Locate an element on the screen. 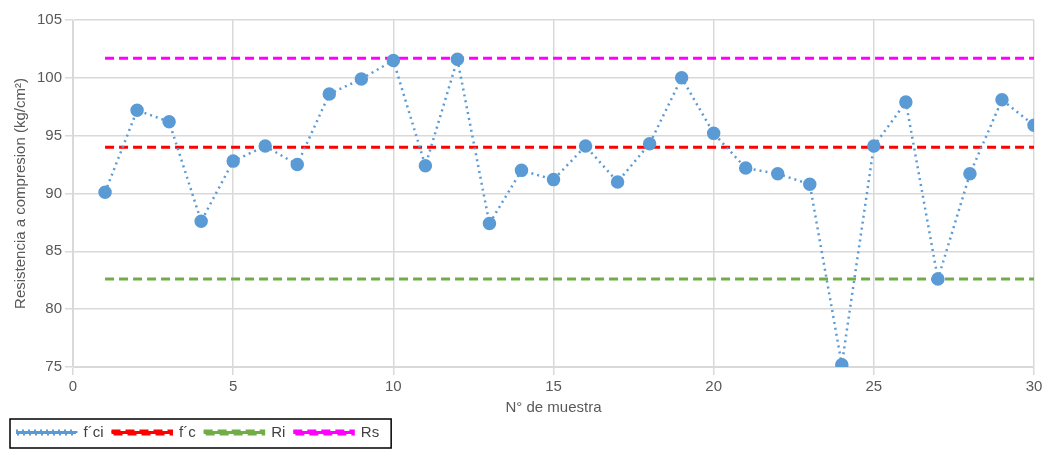 Image resolution: width=1056 pixels, height=458 pixels. legend-label: f´c is located at coordinates (188, 431).